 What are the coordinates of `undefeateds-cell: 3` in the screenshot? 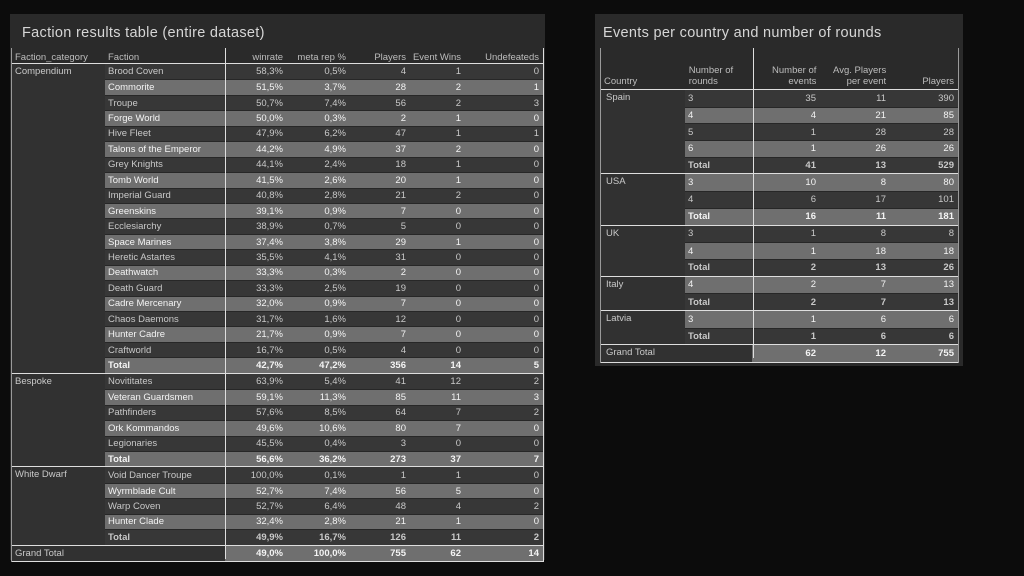 It's located at (536, 103).